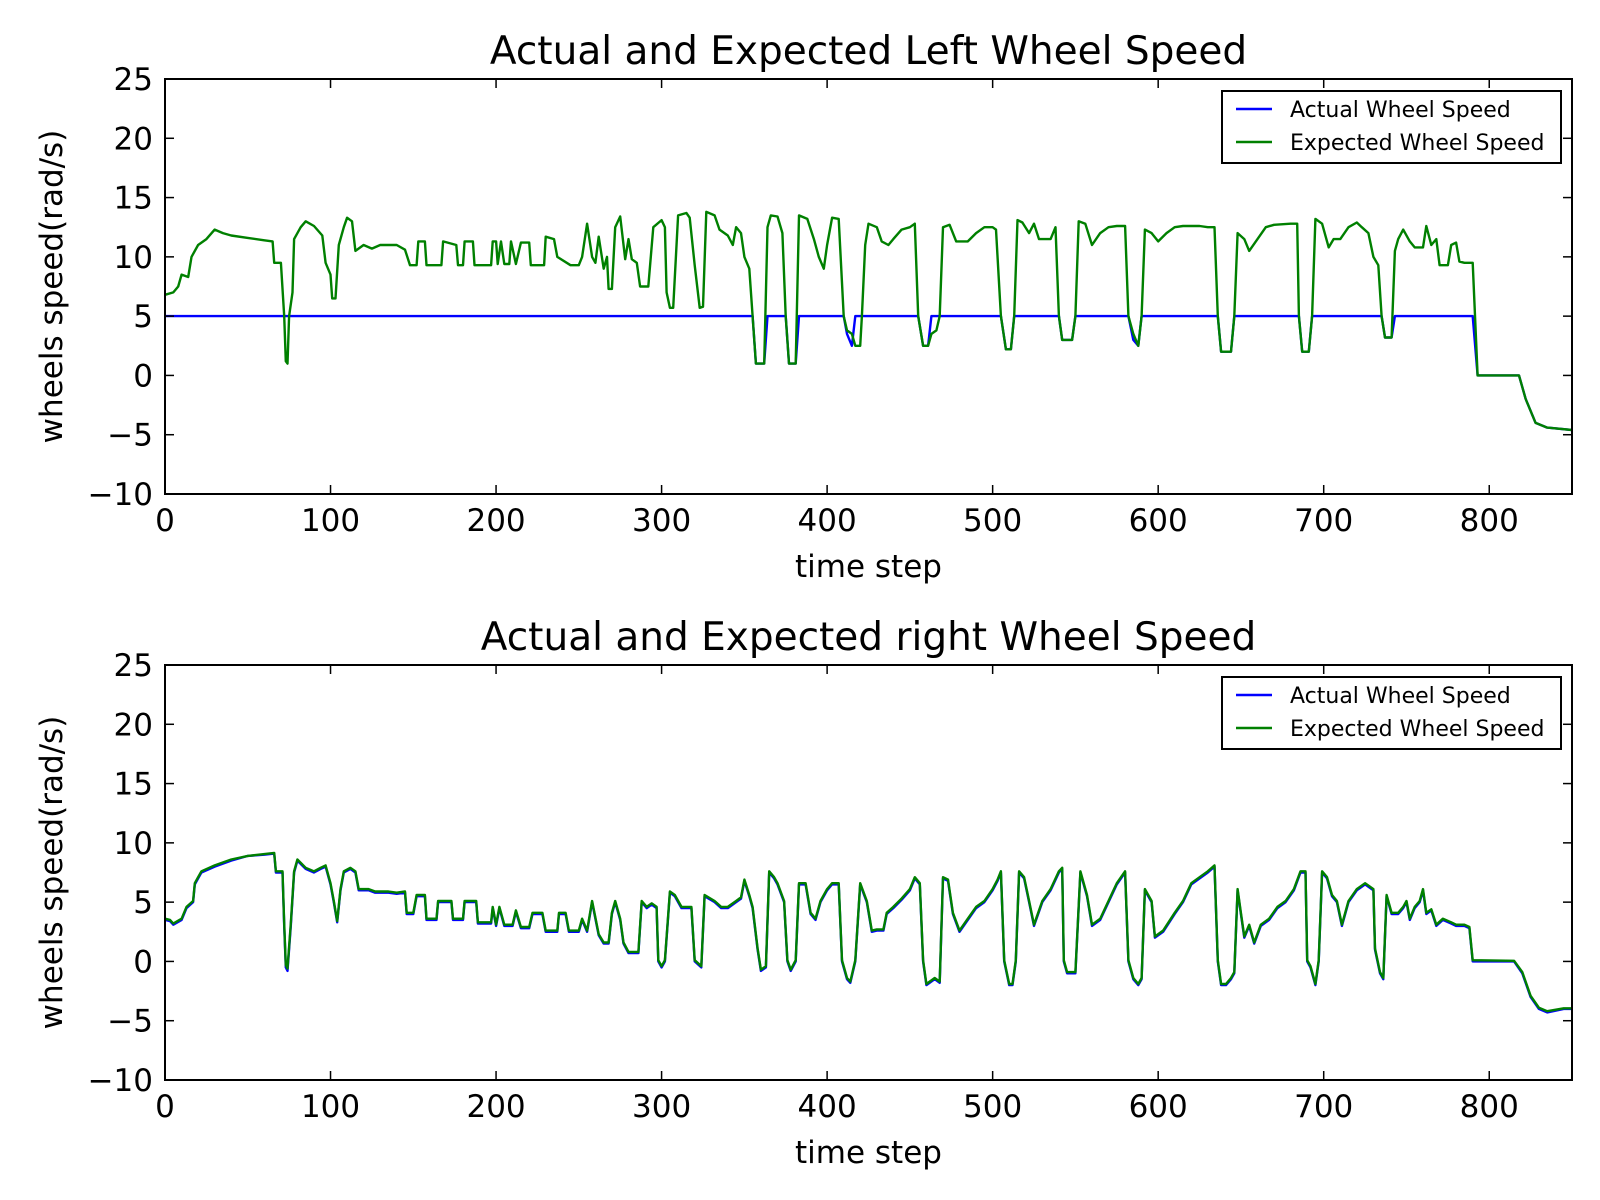 This screenshot has height=1200, width=1600. Describe the element at coordinates (868, 932) in the screenshot. I see `series-line-expected` at that location.